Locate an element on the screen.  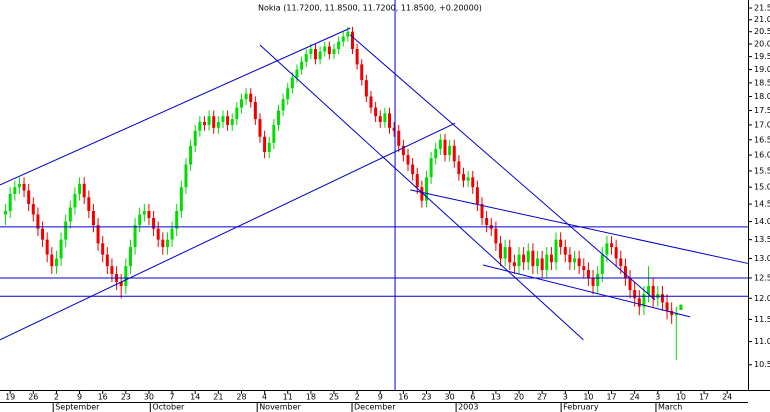
y-tick-label: 14.5 is located at coordinates (762, 204).